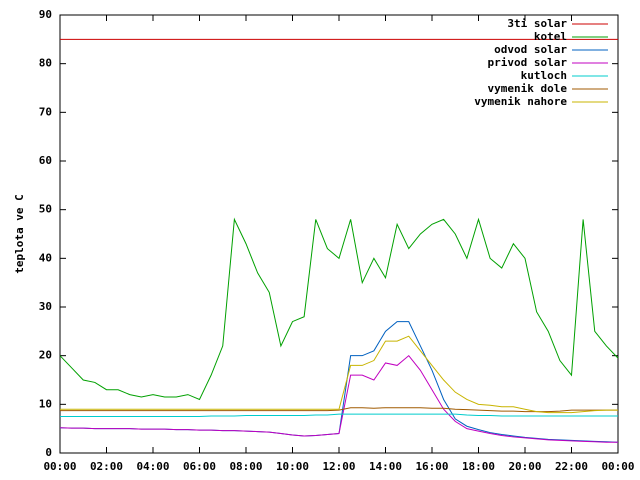 The width and height of the screenshot is (640, 480). I want to click on y-axis-label: teplota ve C, so click(19, 233).